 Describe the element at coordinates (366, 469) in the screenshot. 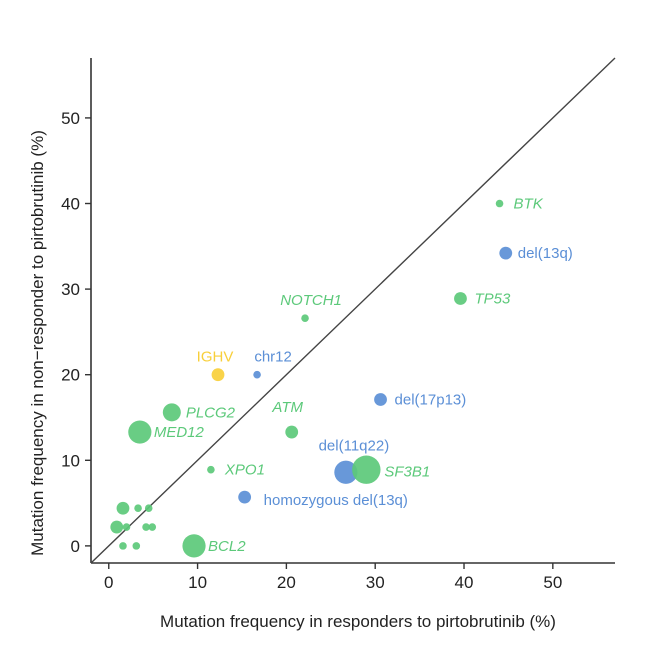

I see `point-sf3b1` at that location.